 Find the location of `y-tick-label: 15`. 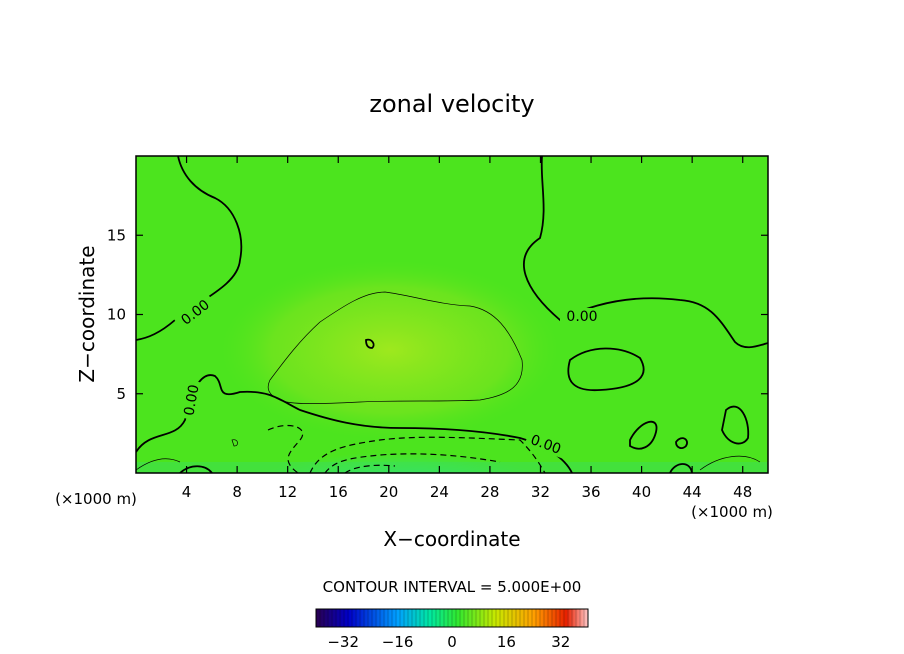

y-tick-label: 15 is located at coordinates (116, 235).